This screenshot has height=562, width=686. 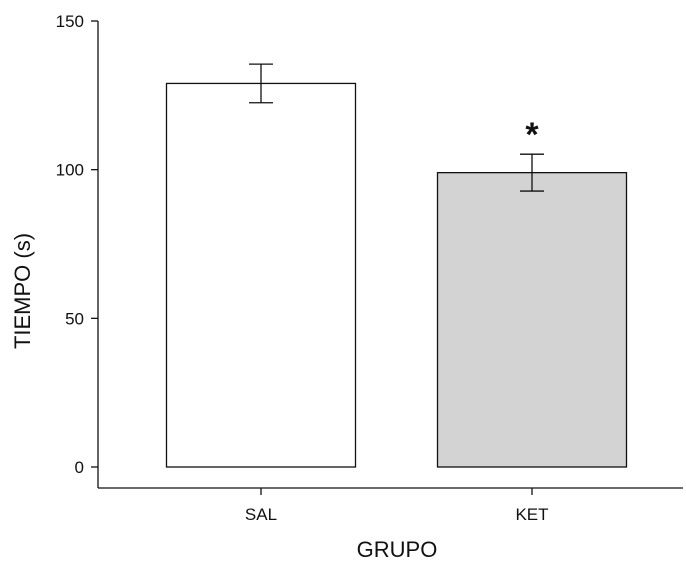 I want to click on x-tick-label-ket: KET, so click(x=531, y=514).